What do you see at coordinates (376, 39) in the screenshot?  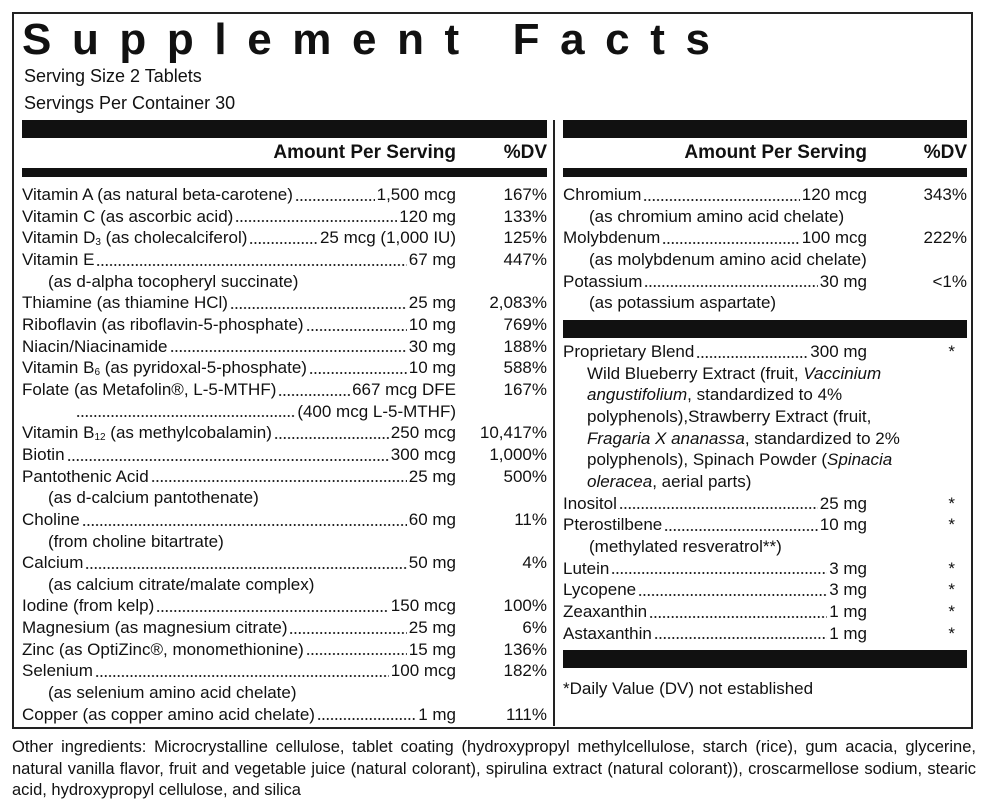 I see `label-title: Supplement Facts` at bounding box center [376, 39].